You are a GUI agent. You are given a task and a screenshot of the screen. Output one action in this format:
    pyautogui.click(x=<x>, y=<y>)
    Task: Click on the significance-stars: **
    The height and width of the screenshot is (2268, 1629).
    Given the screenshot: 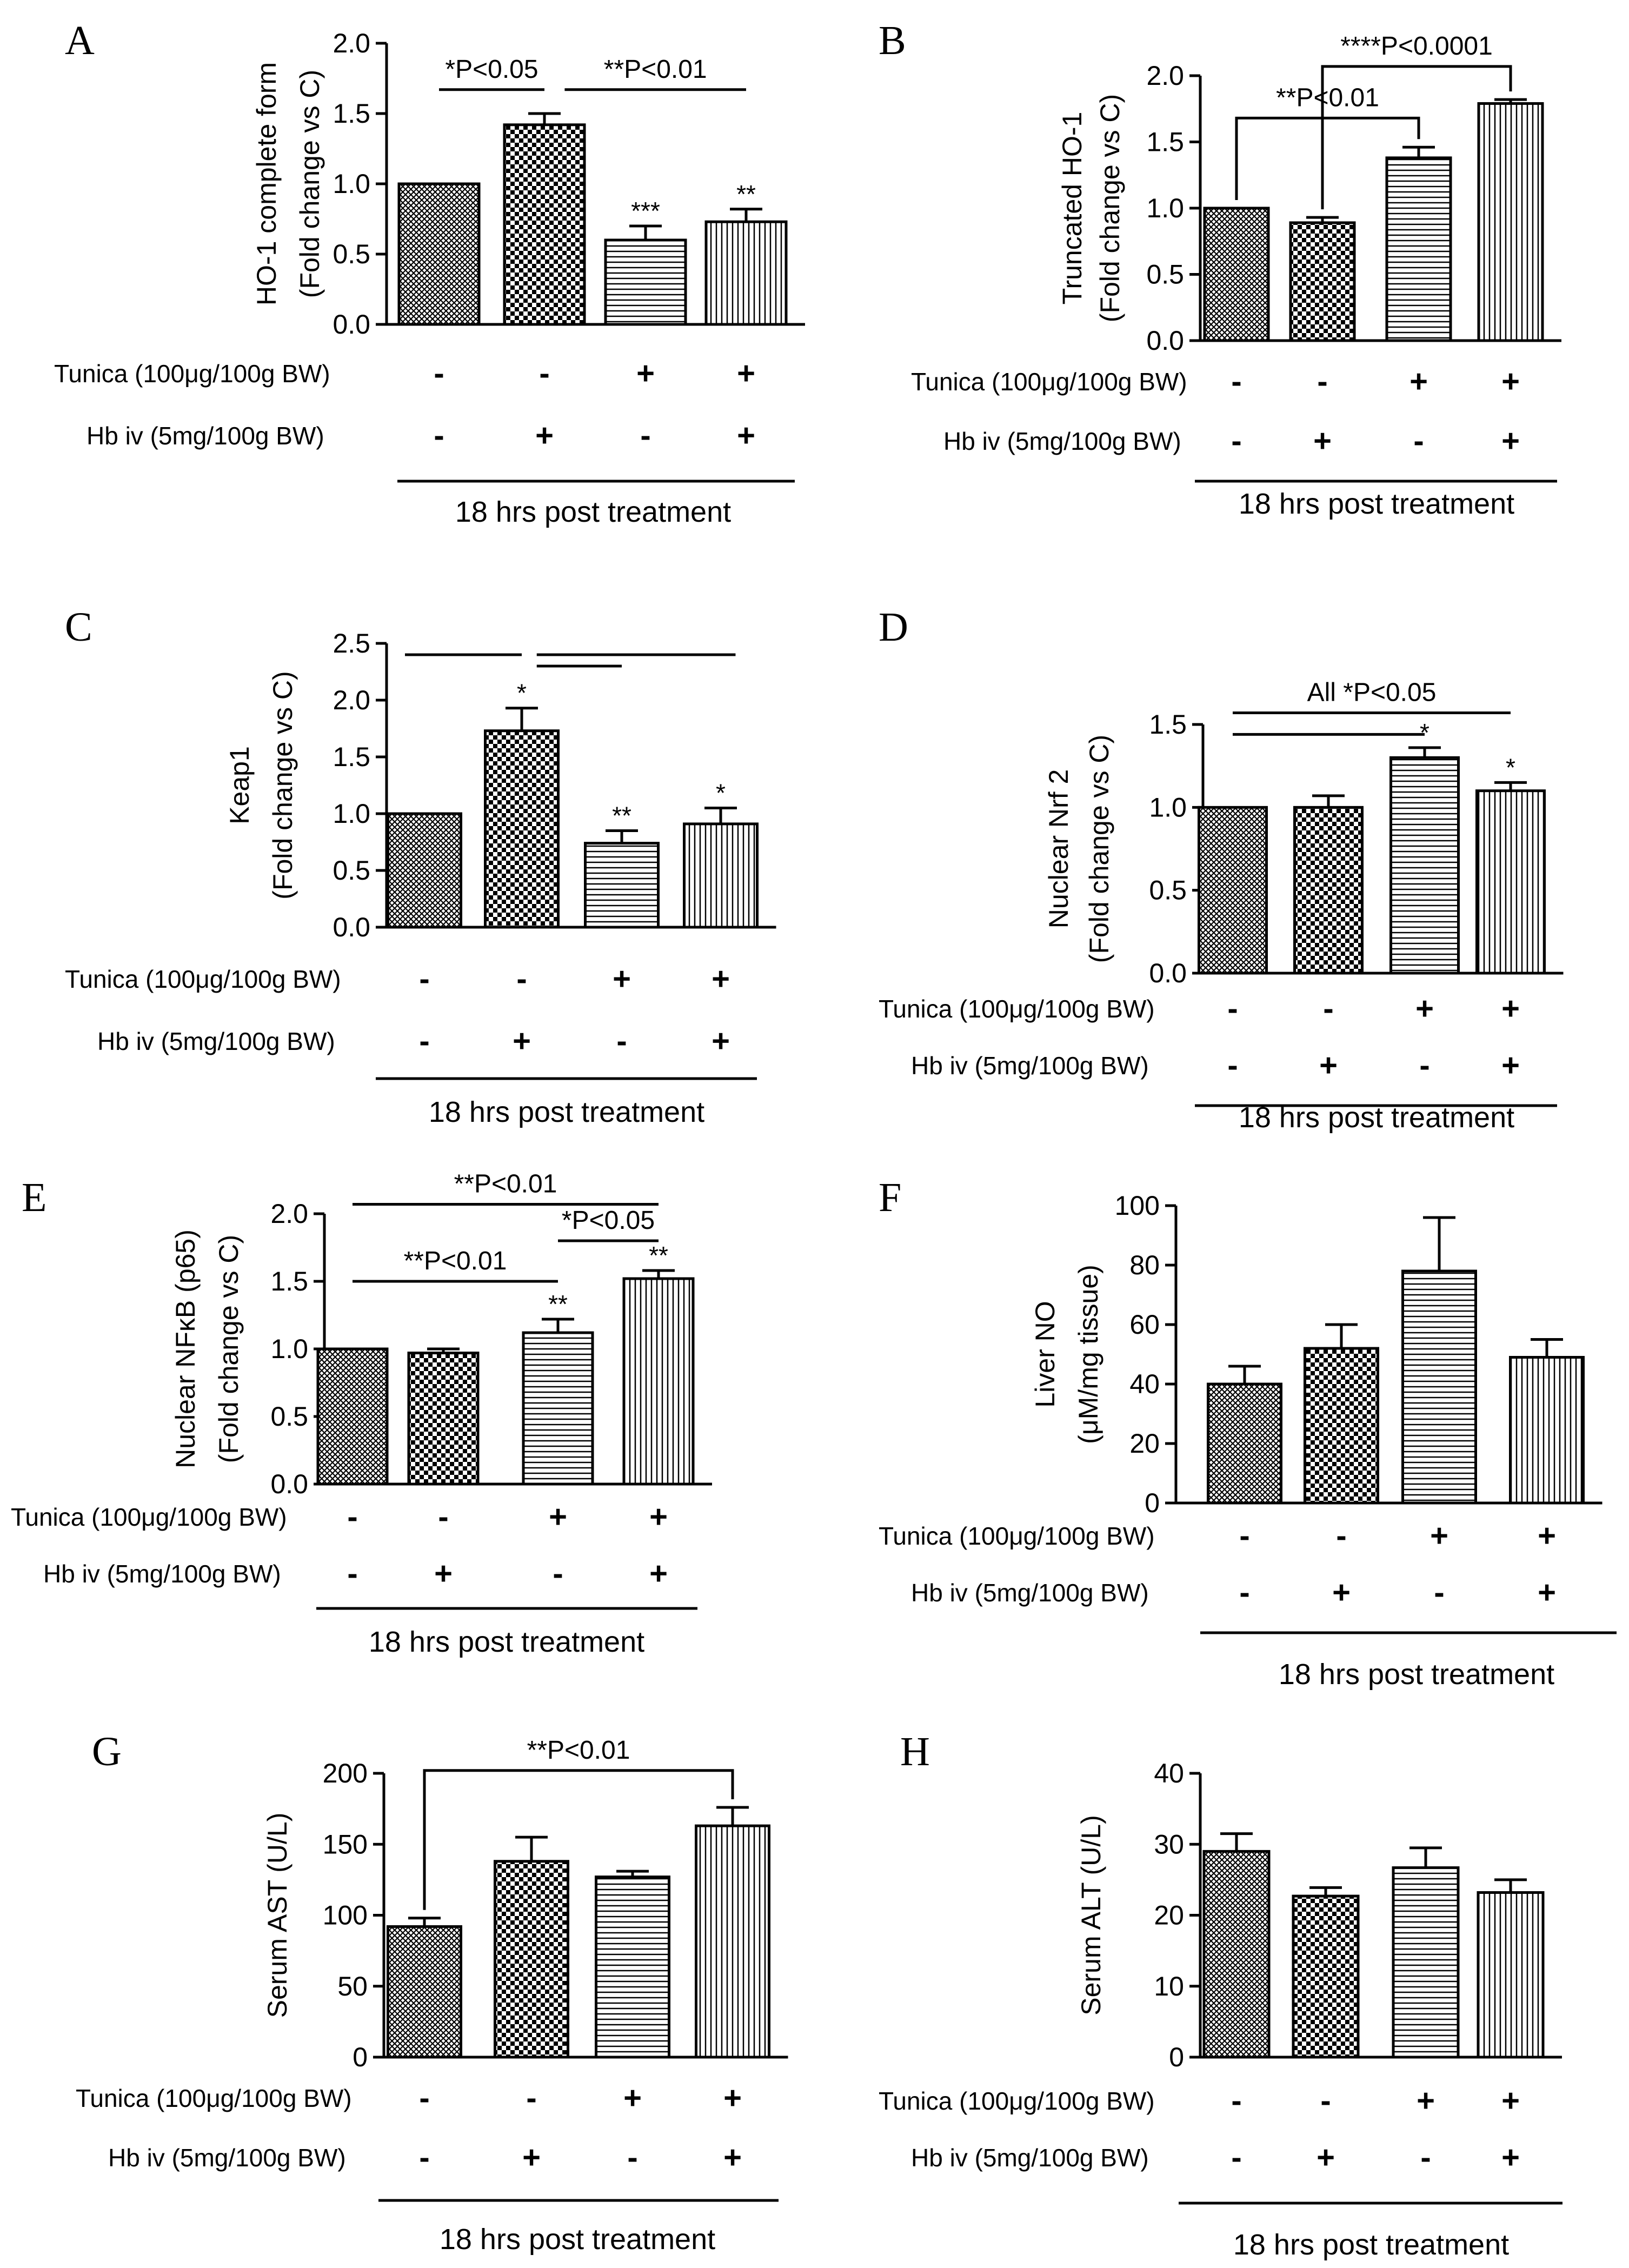 What is the action you would take?
    pyautogui.click(x=658, y=1255)
    